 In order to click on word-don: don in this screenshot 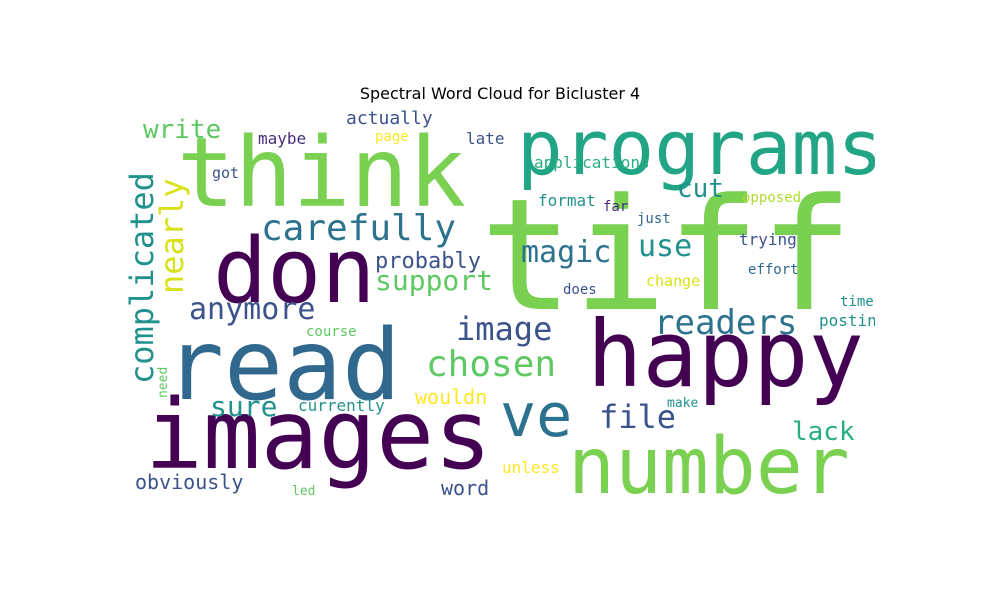, I will do `click(294, 271)`.